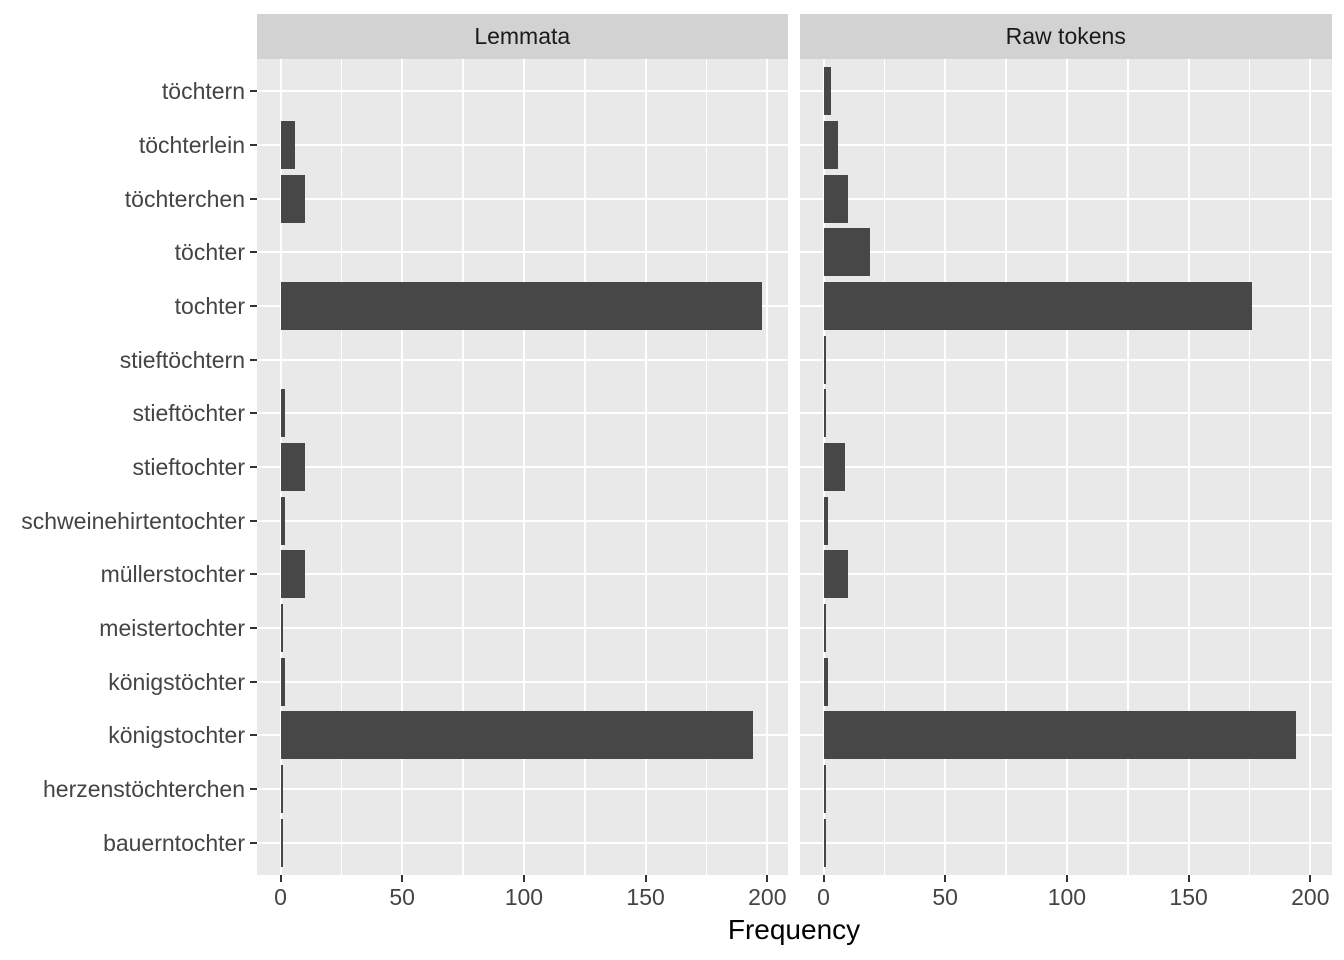 The height and width of the screenshot is (960, 1344). I want to click on y-tick-bauerntochter, so click(253, 842).